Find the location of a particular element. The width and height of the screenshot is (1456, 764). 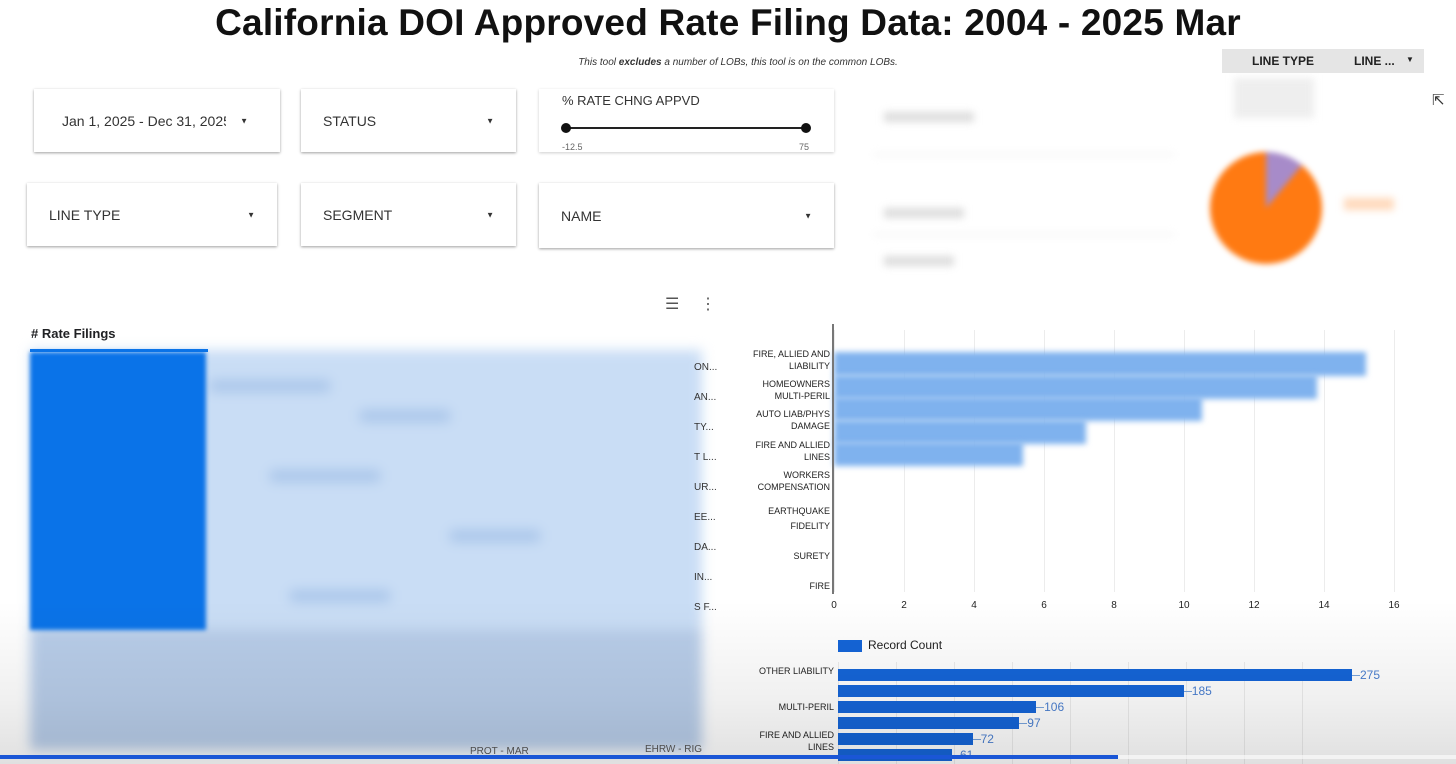

category-label: MULTI-PERIL is located at coordinates (806, 707).